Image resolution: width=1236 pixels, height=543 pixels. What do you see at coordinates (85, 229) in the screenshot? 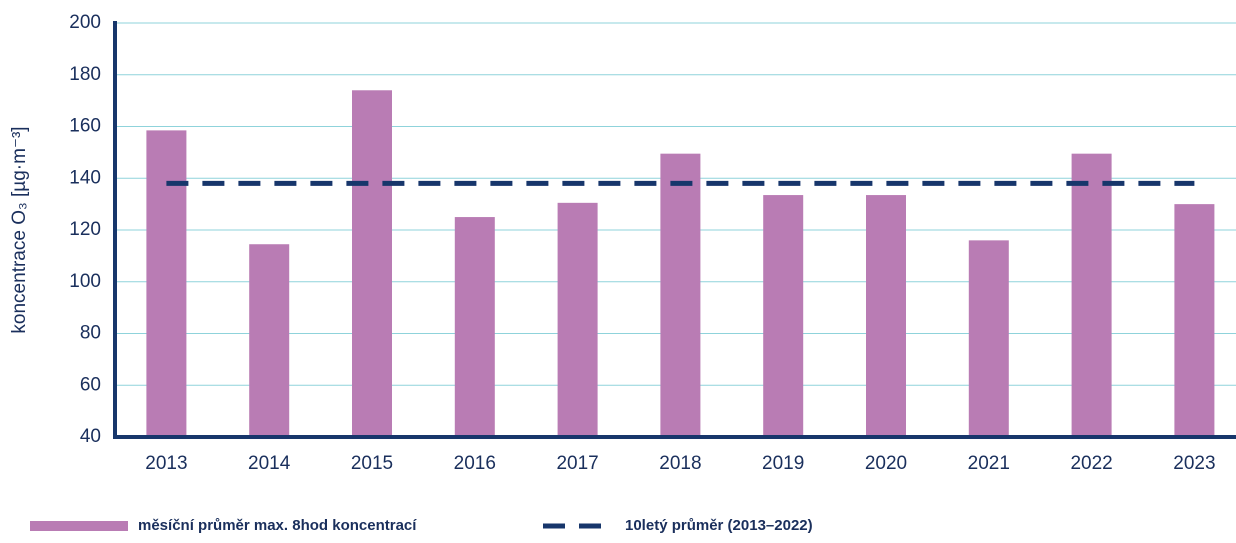
I see `y-tick-label: 120` at bounding box center [85, 229].